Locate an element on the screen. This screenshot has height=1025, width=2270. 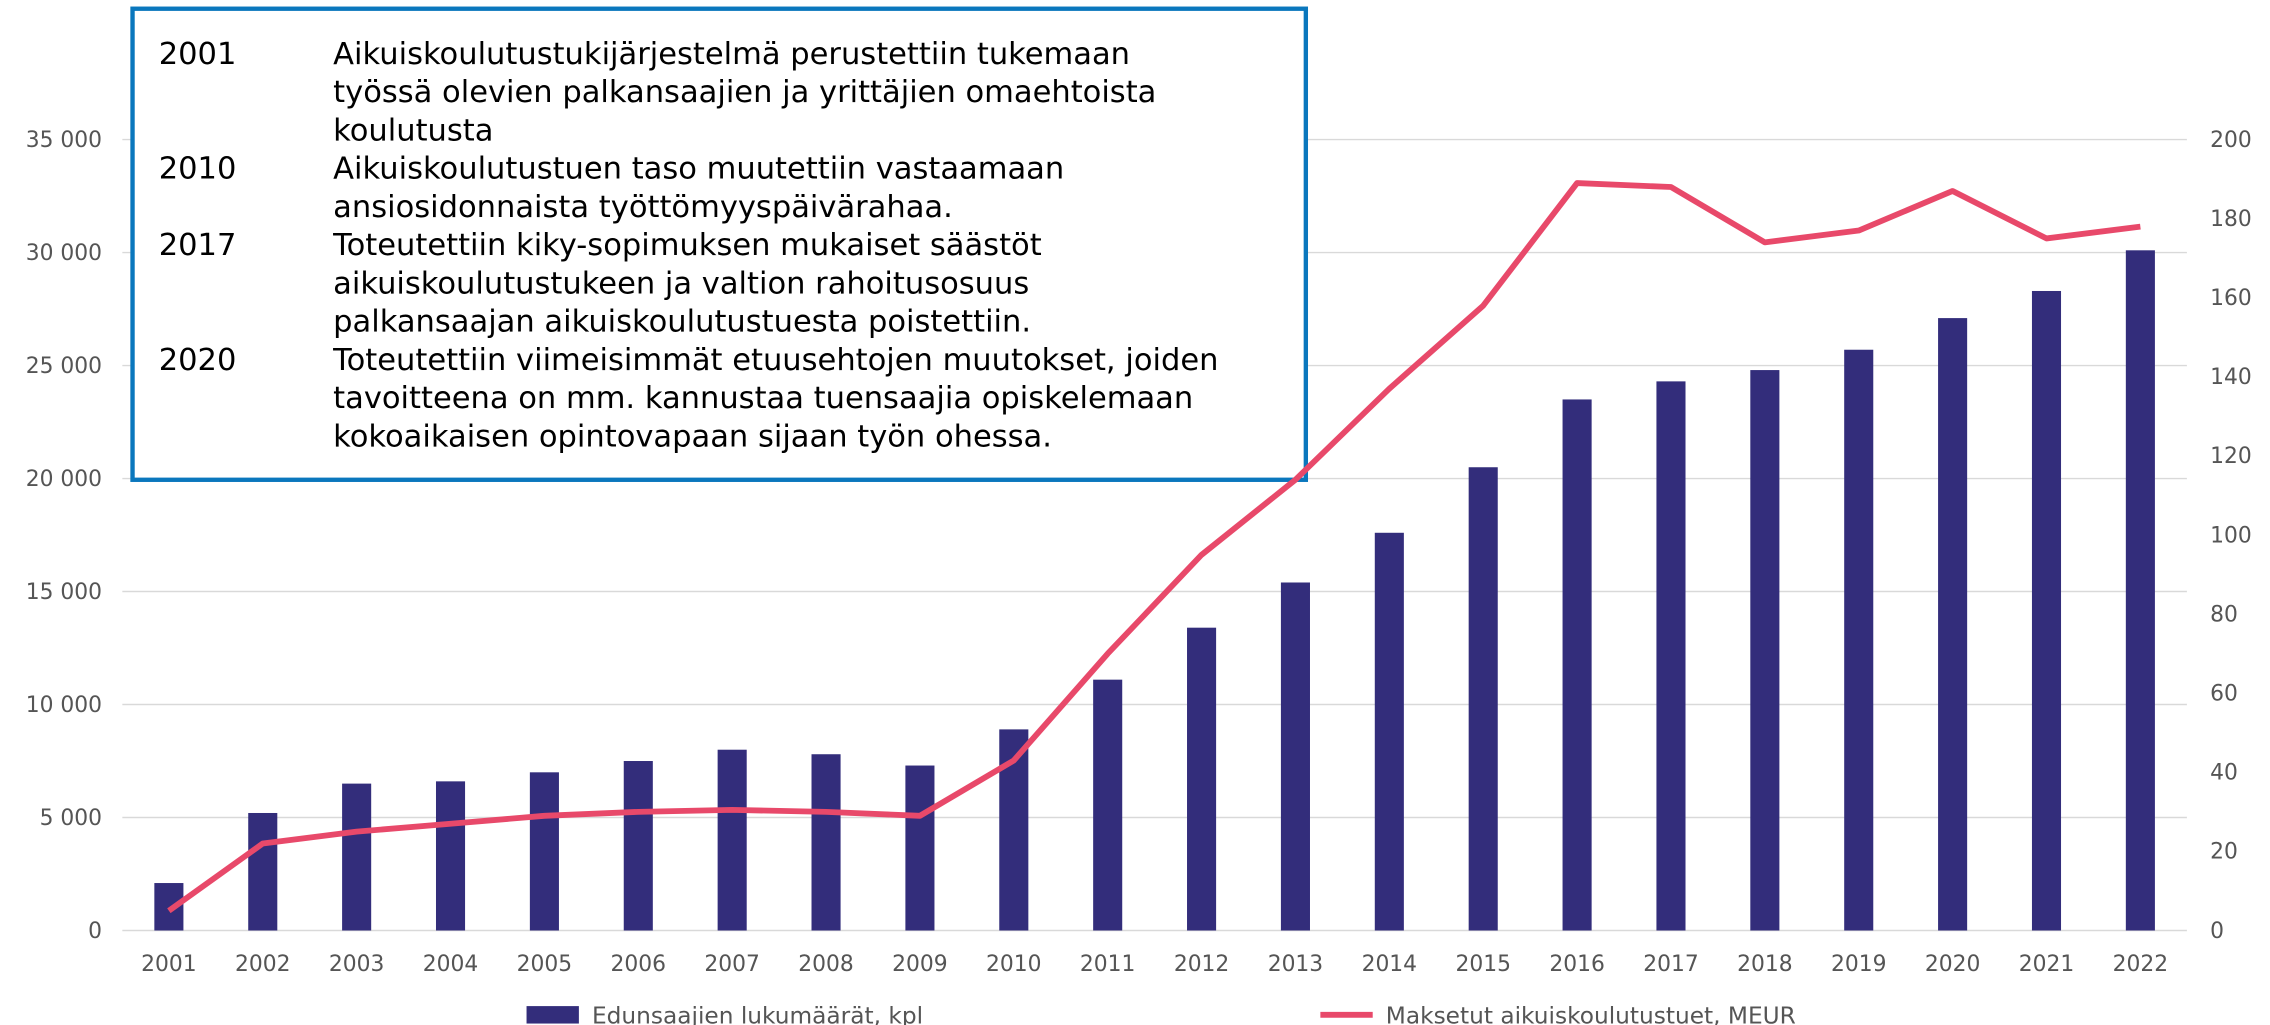
x-tick-label: 2009 is located at coordinates (919, 964).